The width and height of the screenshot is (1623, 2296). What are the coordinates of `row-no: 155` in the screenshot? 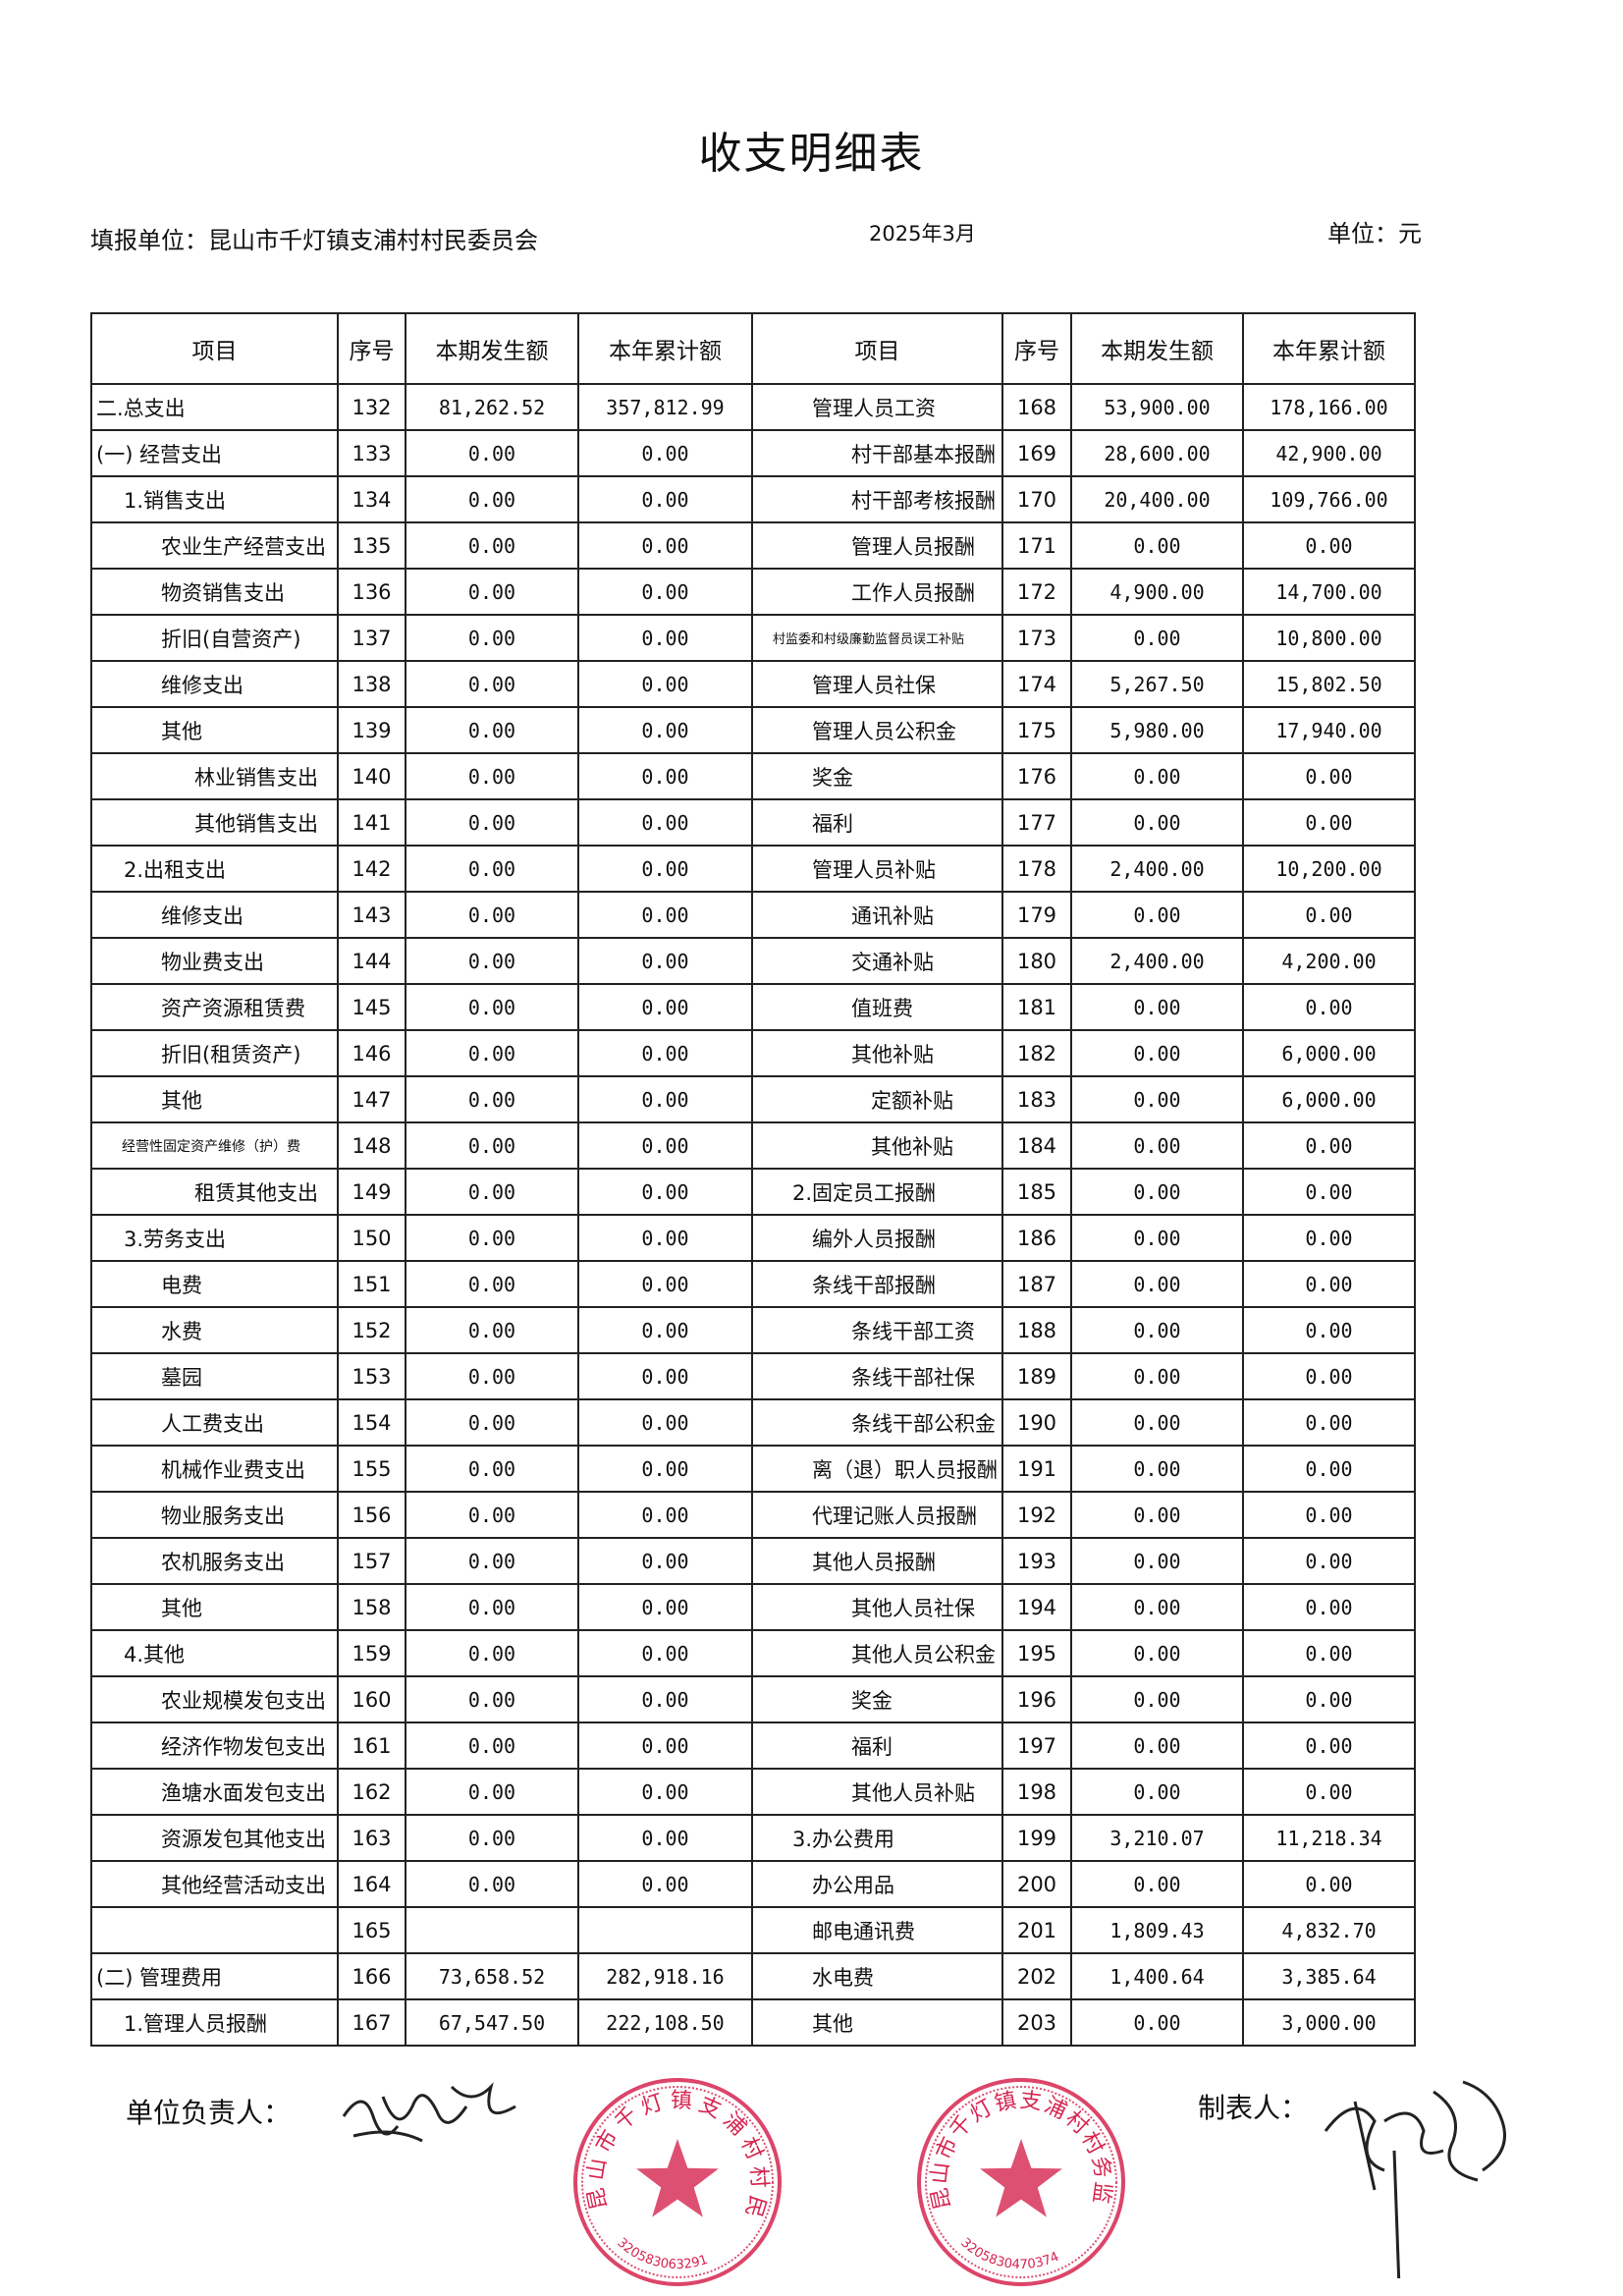 It's located at (371, 1469).